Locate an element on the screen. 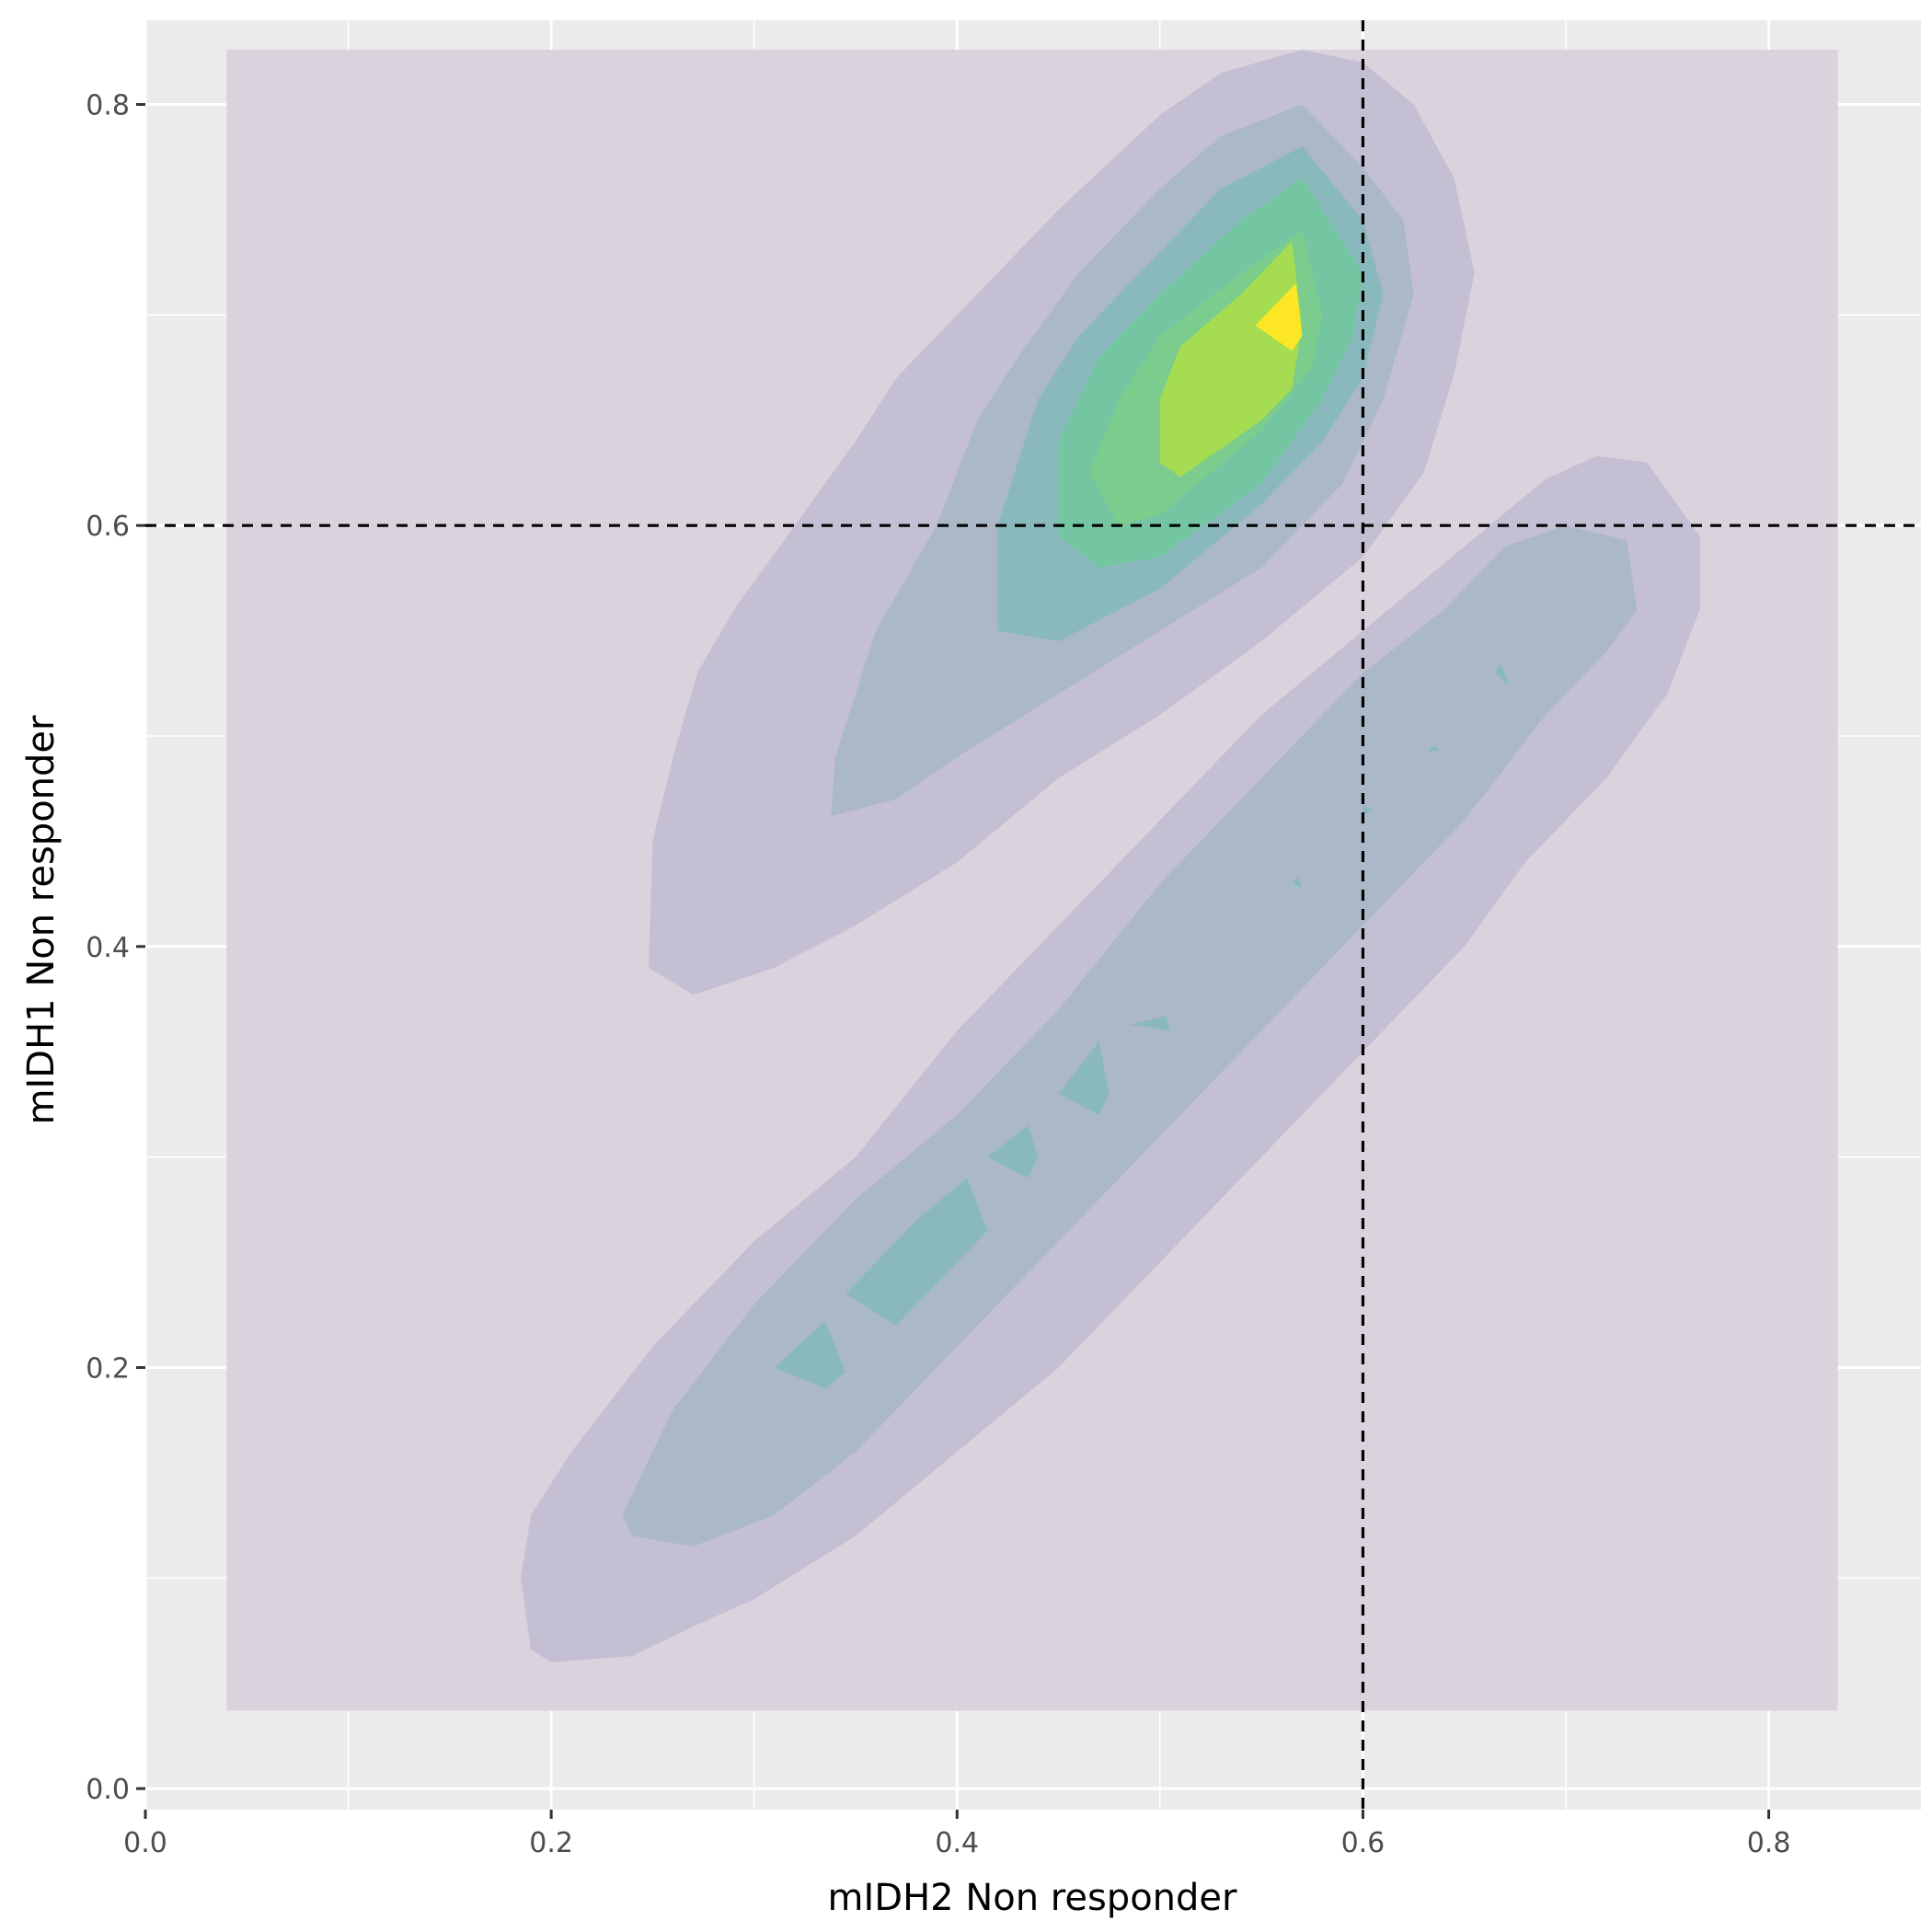 This screenshot has height=1932, width=1932. x-tick-label: 0.8 is located at coordinates (1769, 1843).